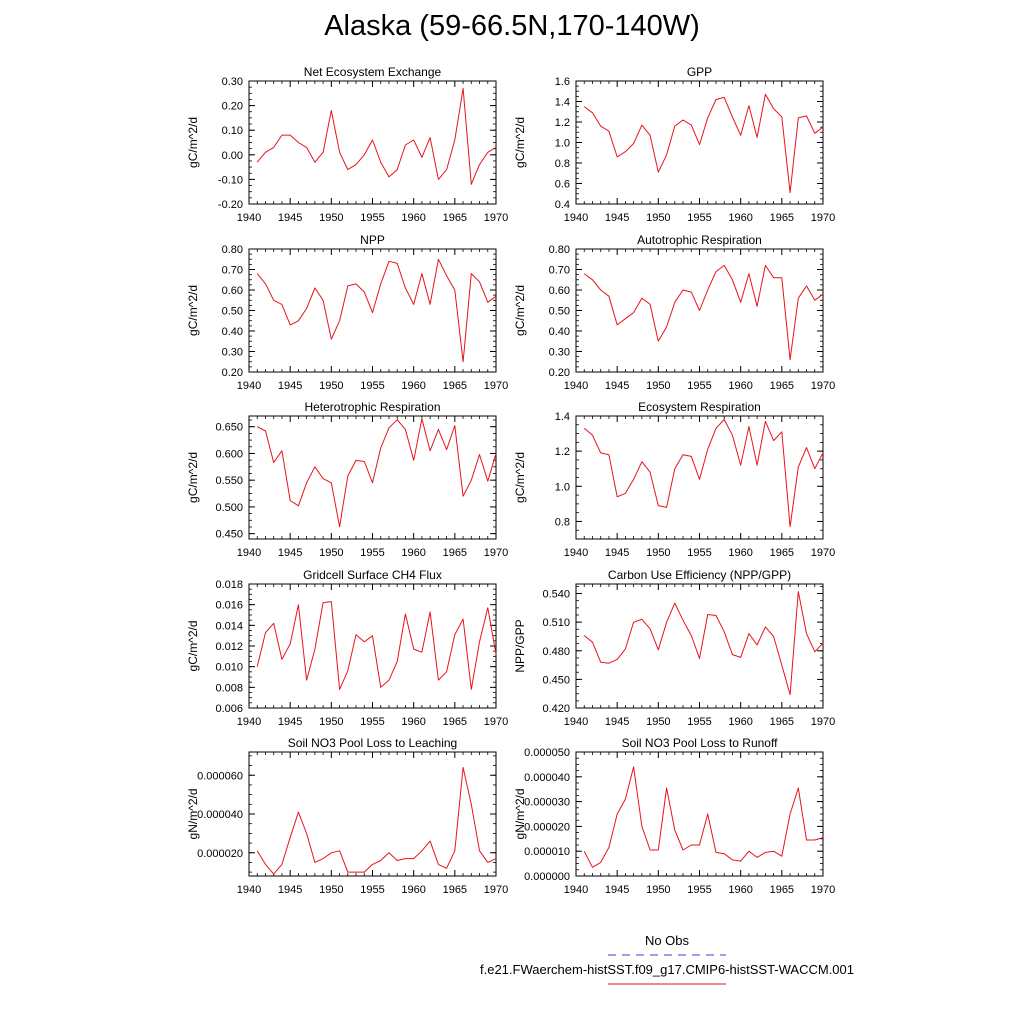 The height and width of the screenshot is (1024, 1024). What do you see at coordinates (229, 535) in the screenshot?
I see `y-tick-label: 0.450` at bounding box center [229, 535].